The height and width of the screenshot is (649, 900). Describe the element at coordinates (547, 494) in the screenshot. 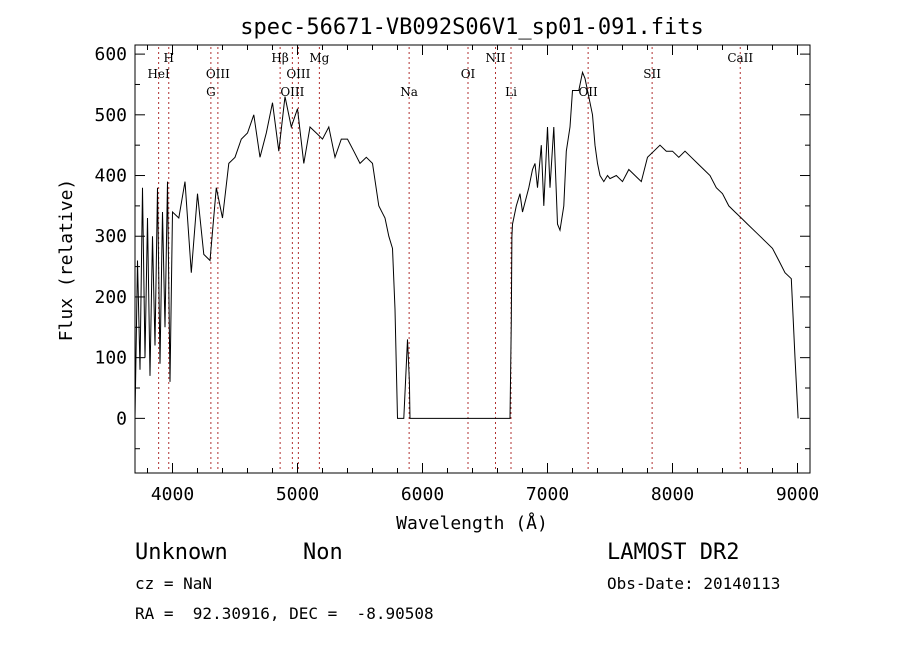

I see `x-tick-label: 7000` at that location.